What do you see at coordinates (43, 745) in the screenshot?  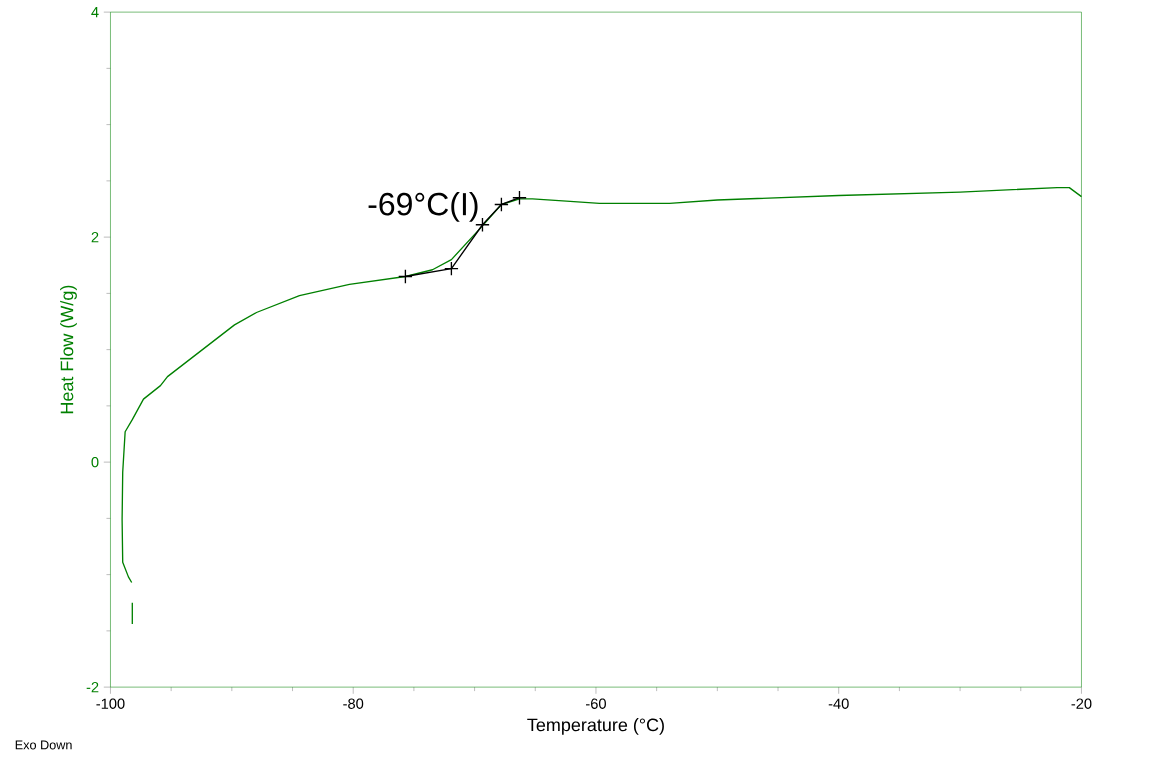 I see `text: Exo Down` at bounding box center [43, 745].